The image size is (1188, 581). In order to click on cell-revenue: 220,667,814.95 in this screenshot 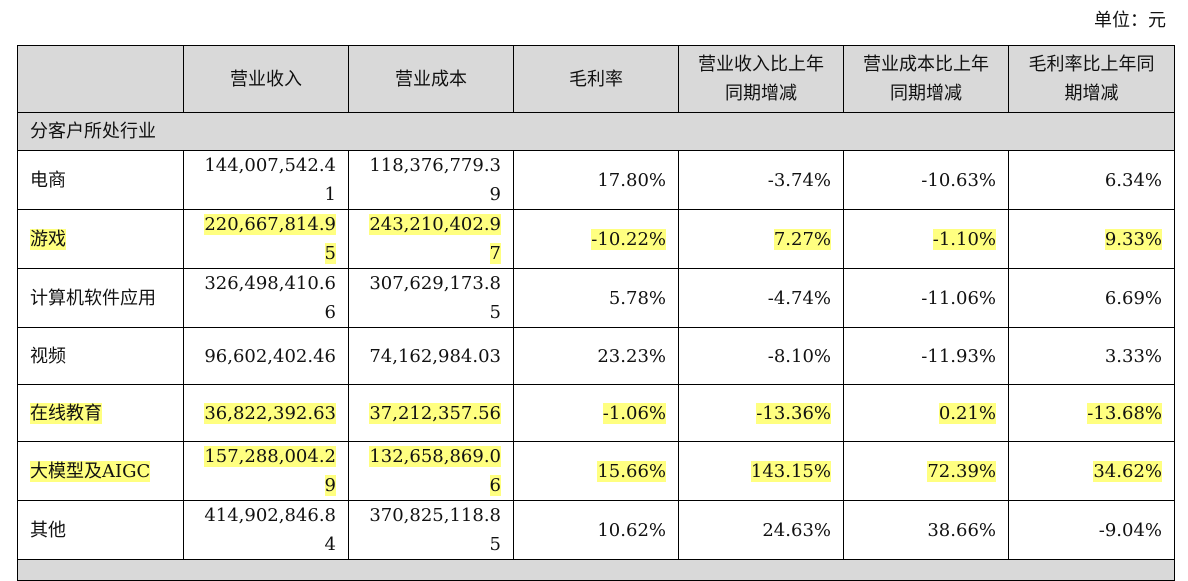, I will do `click(266, 239)`.